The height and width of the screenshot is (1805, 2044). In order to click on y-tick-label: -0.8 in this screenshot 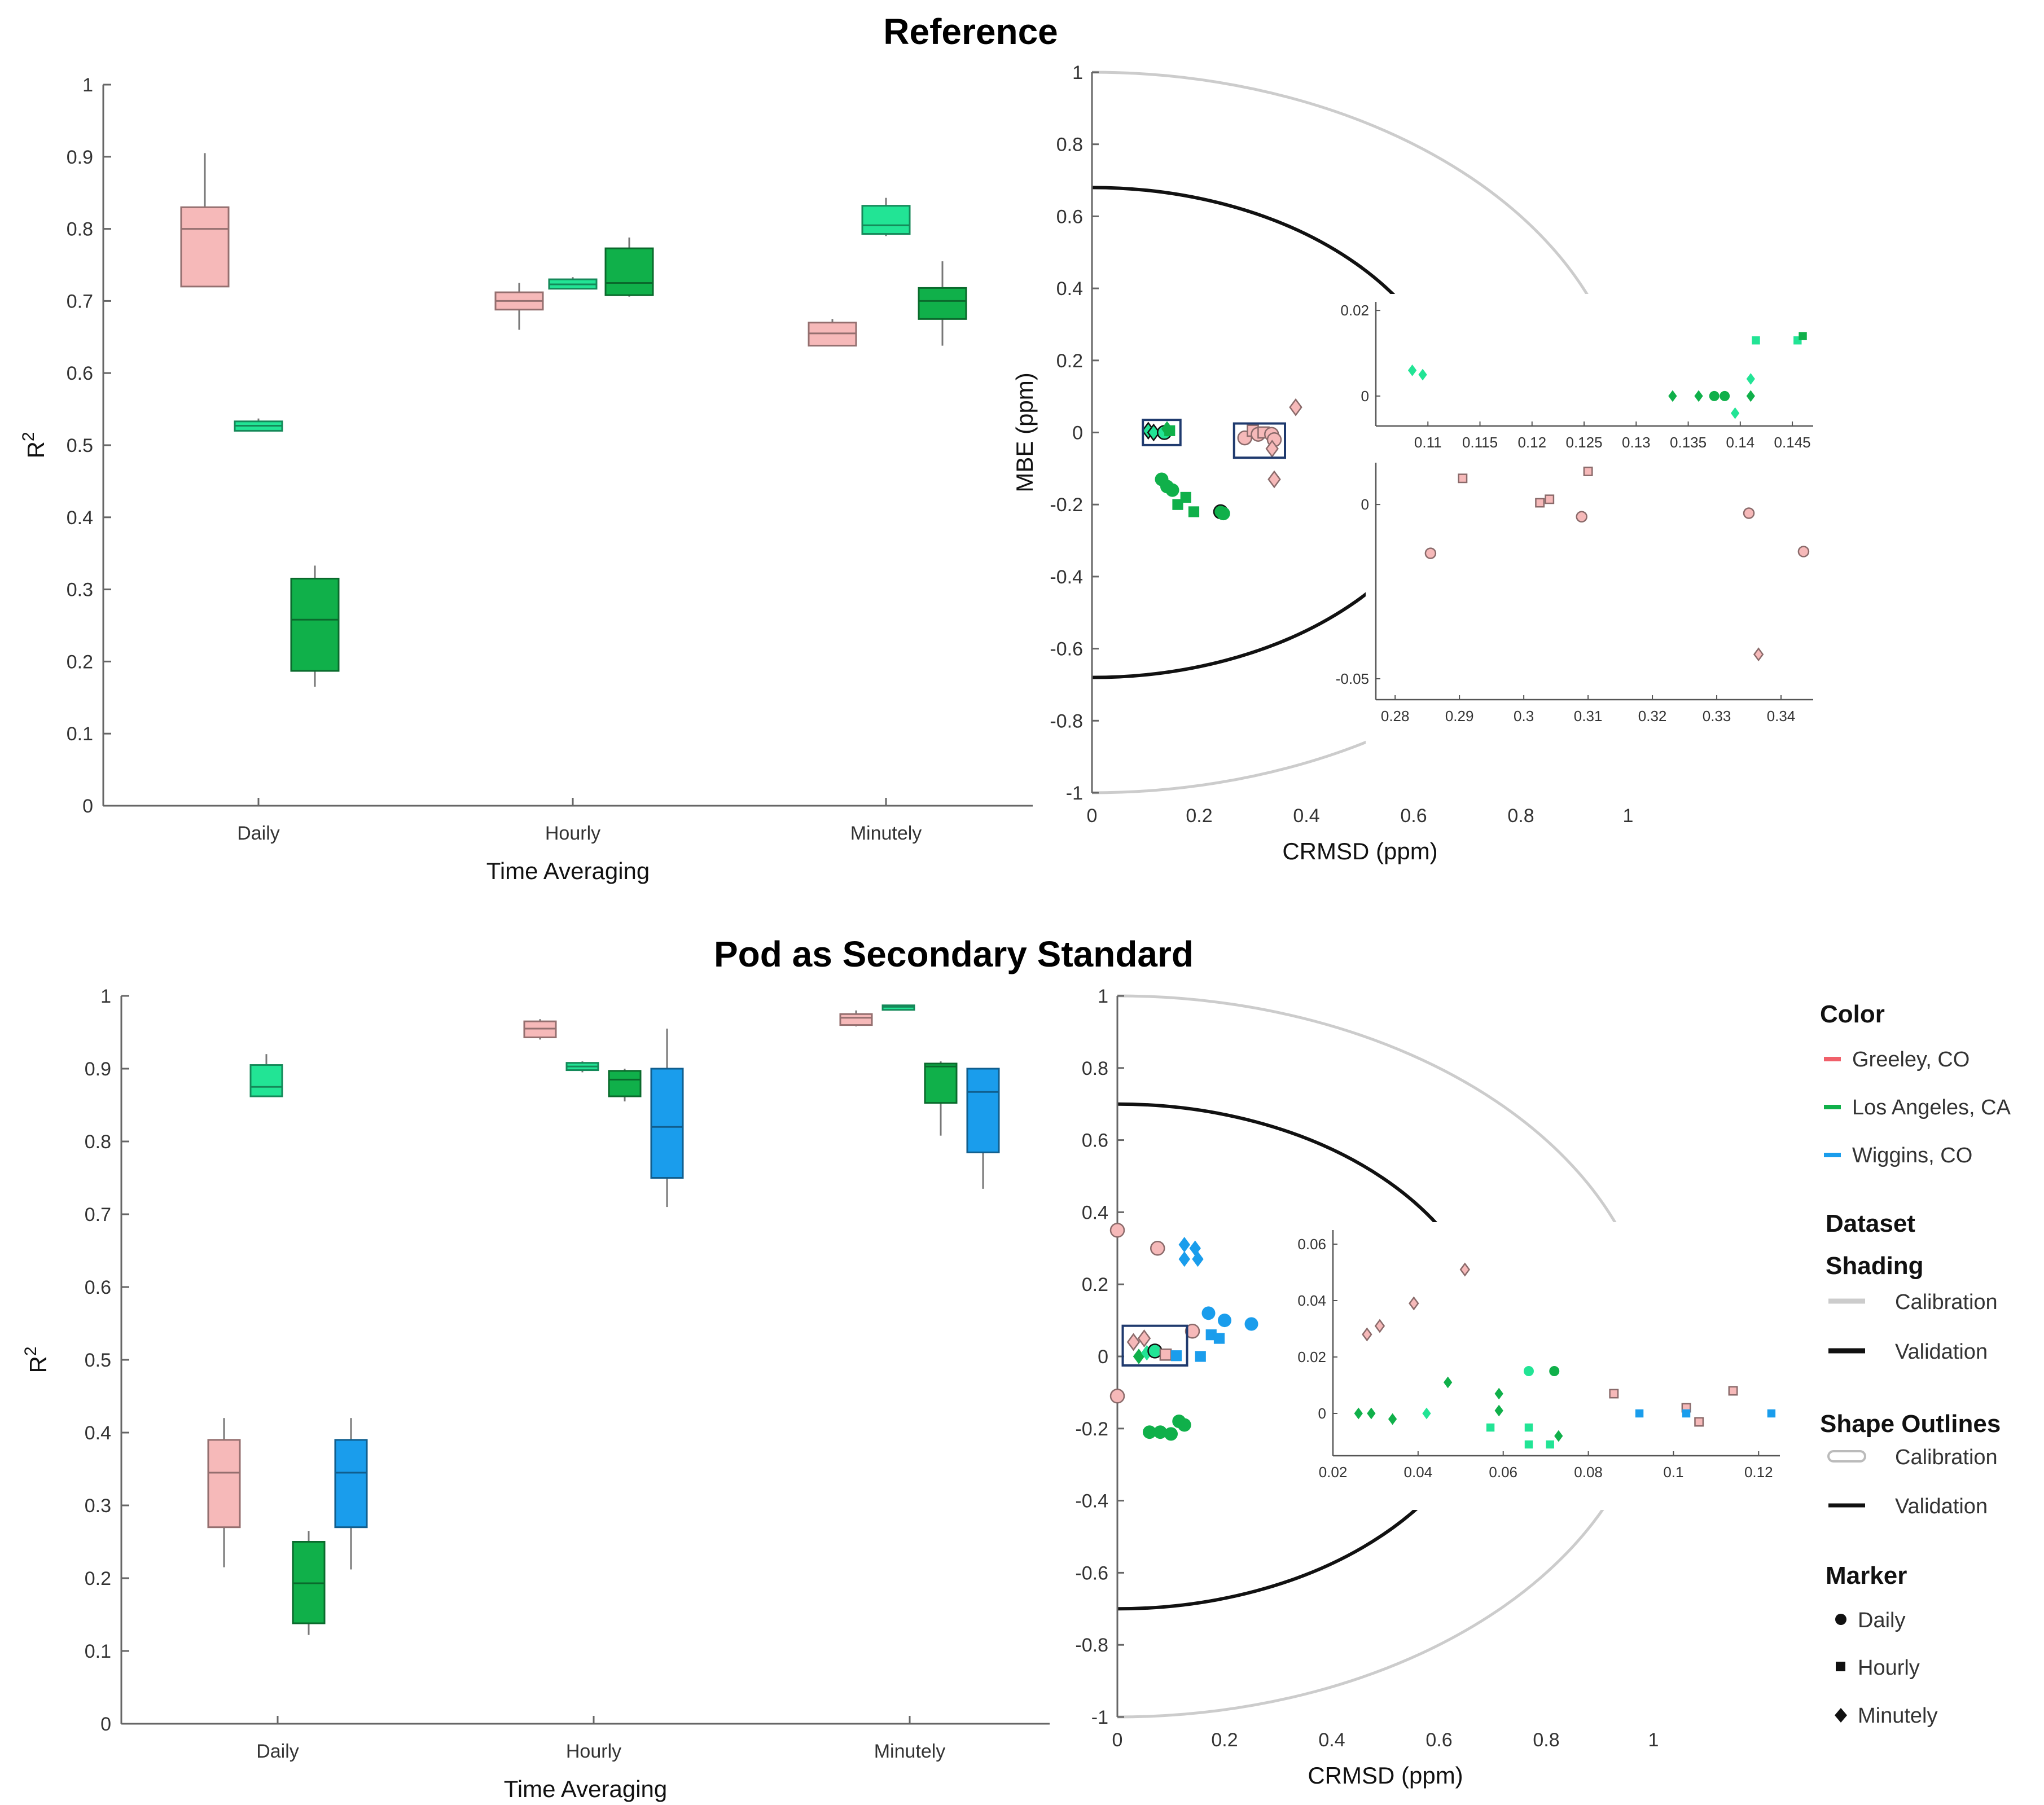, I will do `click(1091, 1645)`.